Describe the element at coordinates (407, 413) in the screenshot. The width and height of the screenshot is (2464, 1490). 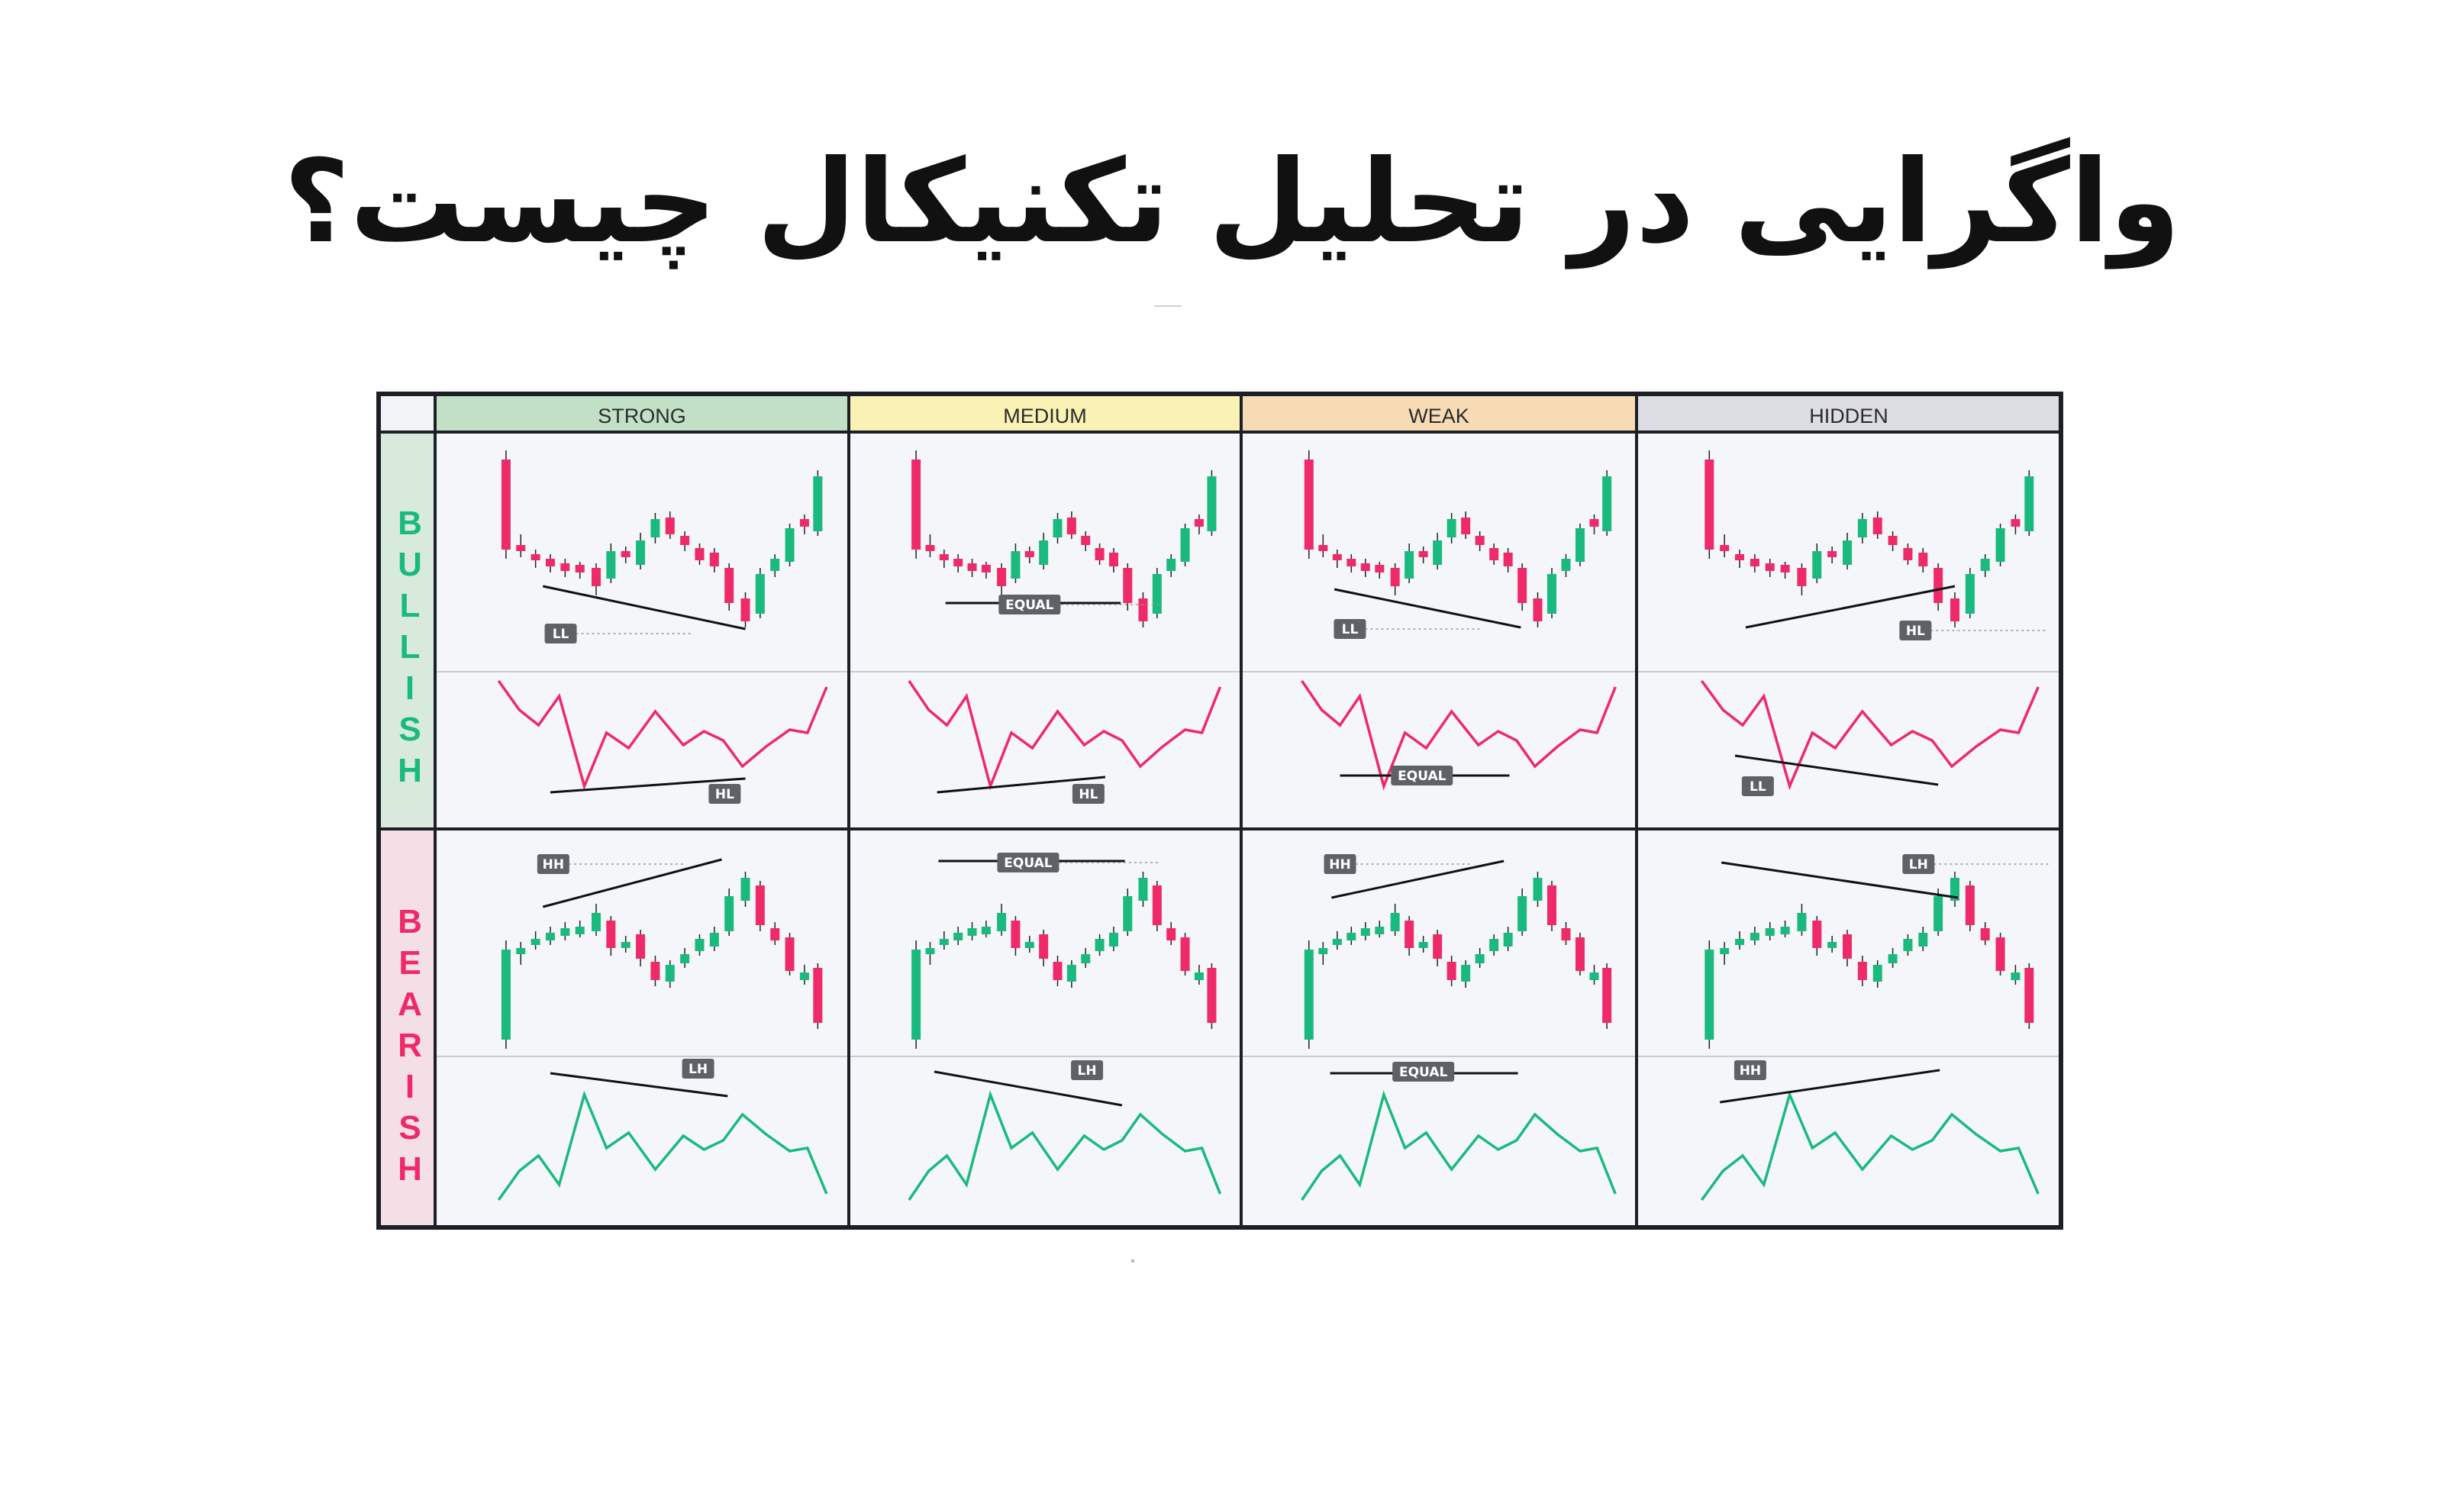
I see `corner-cell` at that location.